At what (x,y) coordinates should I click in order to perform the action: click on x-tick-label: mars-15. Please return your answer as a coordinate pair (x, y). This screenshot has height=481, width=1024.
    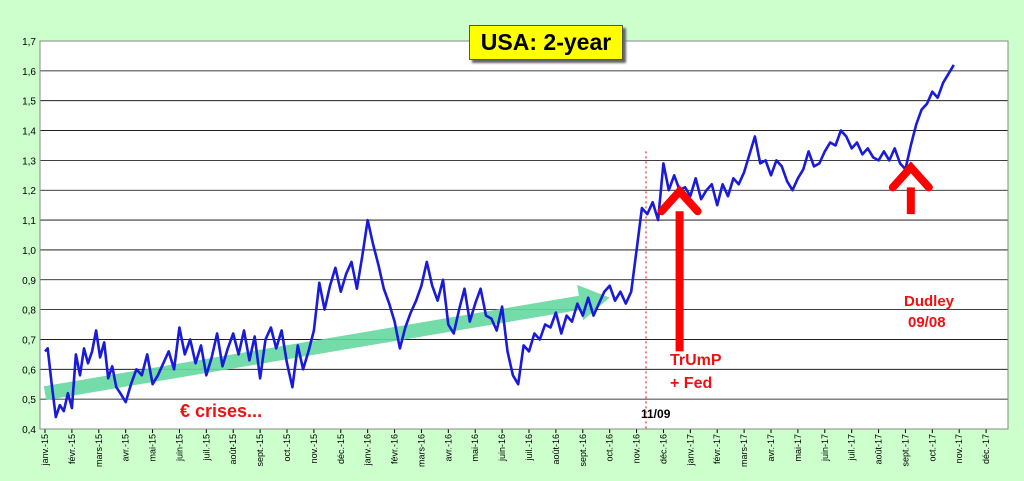
    Looking at the image, I should click on (99, 450).